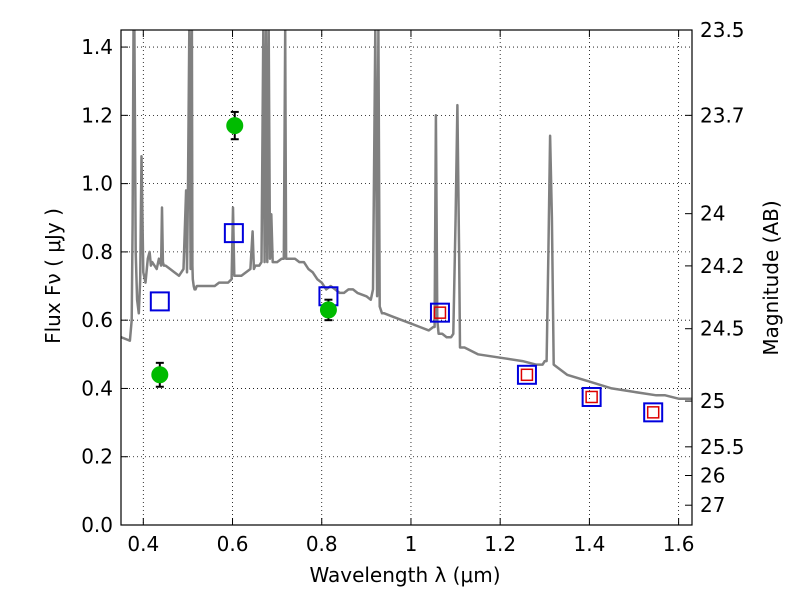 This screenshot has height=600, width=800. I want to click on x-tick-label: 1.6, so click(679, 544).